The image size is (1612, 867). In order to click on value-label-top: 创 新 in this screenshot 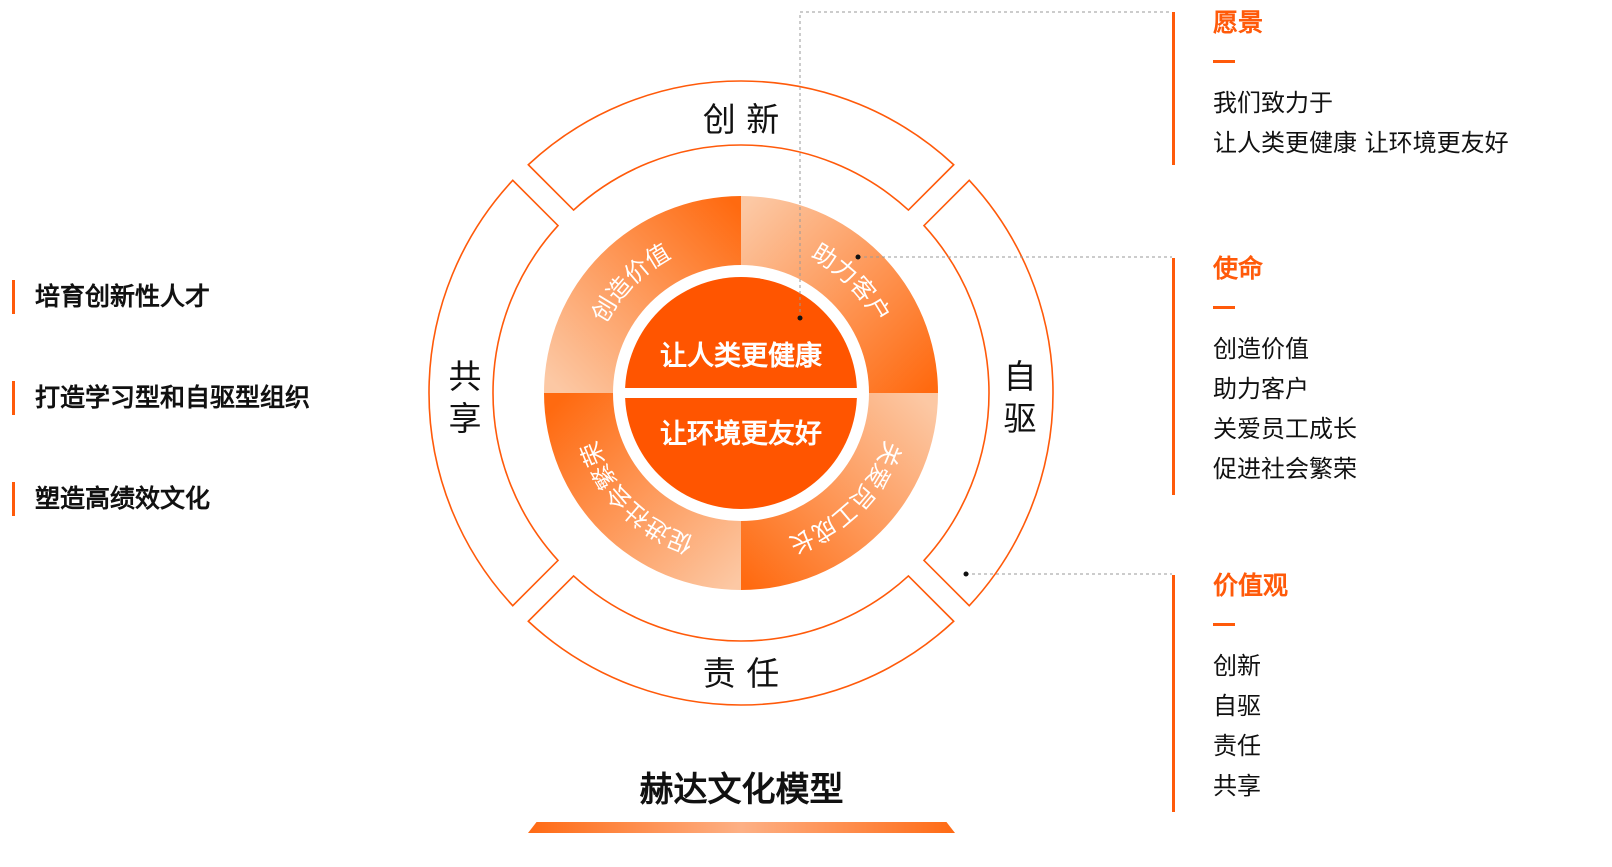, I will do `click(741, 119)`.